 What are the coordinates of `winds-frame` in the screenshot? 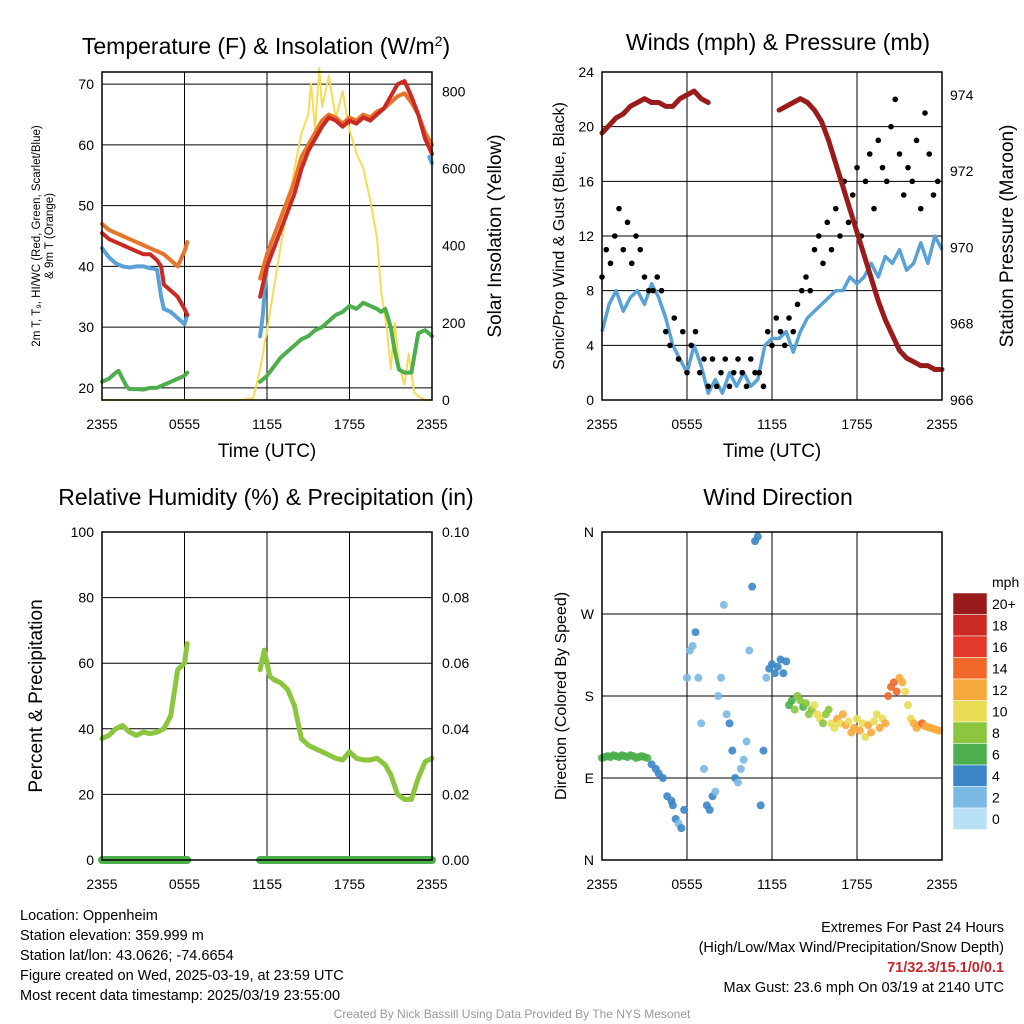 It's located at (772, 236).